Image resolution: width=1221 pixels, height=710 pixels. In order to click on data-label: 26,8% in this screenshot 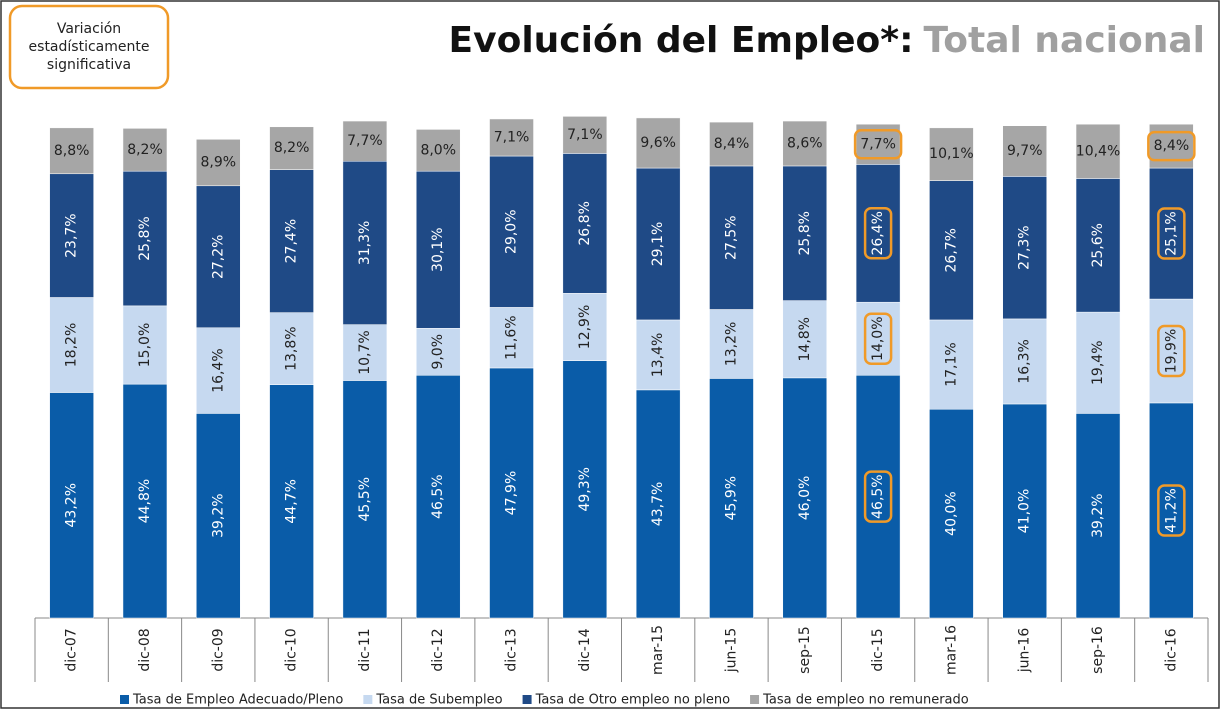, I will do `click(585, 223)`.